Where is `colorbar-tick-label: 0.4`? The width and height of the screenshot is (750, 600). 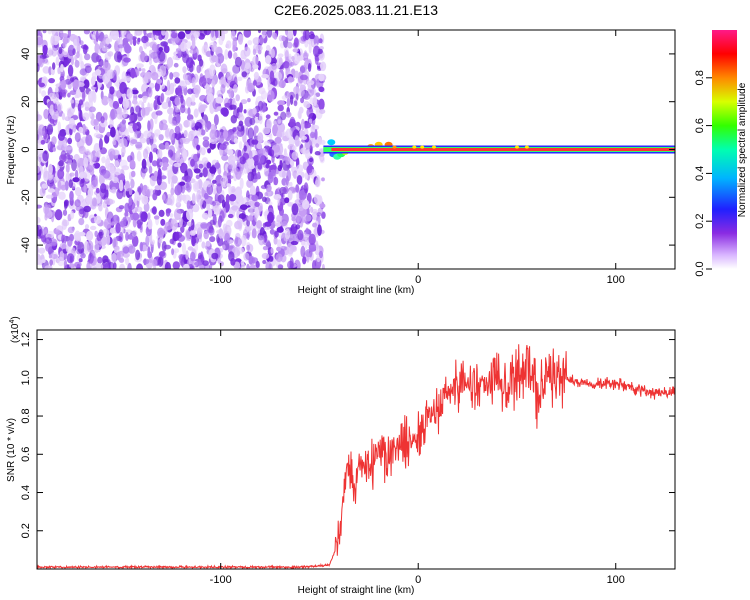
colorbar-tick-label: 0.4 is located at coordinates (700, 173).